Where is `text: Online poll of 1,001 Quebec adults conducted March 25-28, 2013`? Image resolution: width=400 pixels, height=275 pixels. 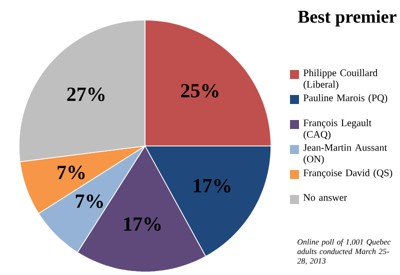
text: Online poll of 1,001 Quebec adults conducted March 25-28, 2013 is located at coordinates (344, 251).